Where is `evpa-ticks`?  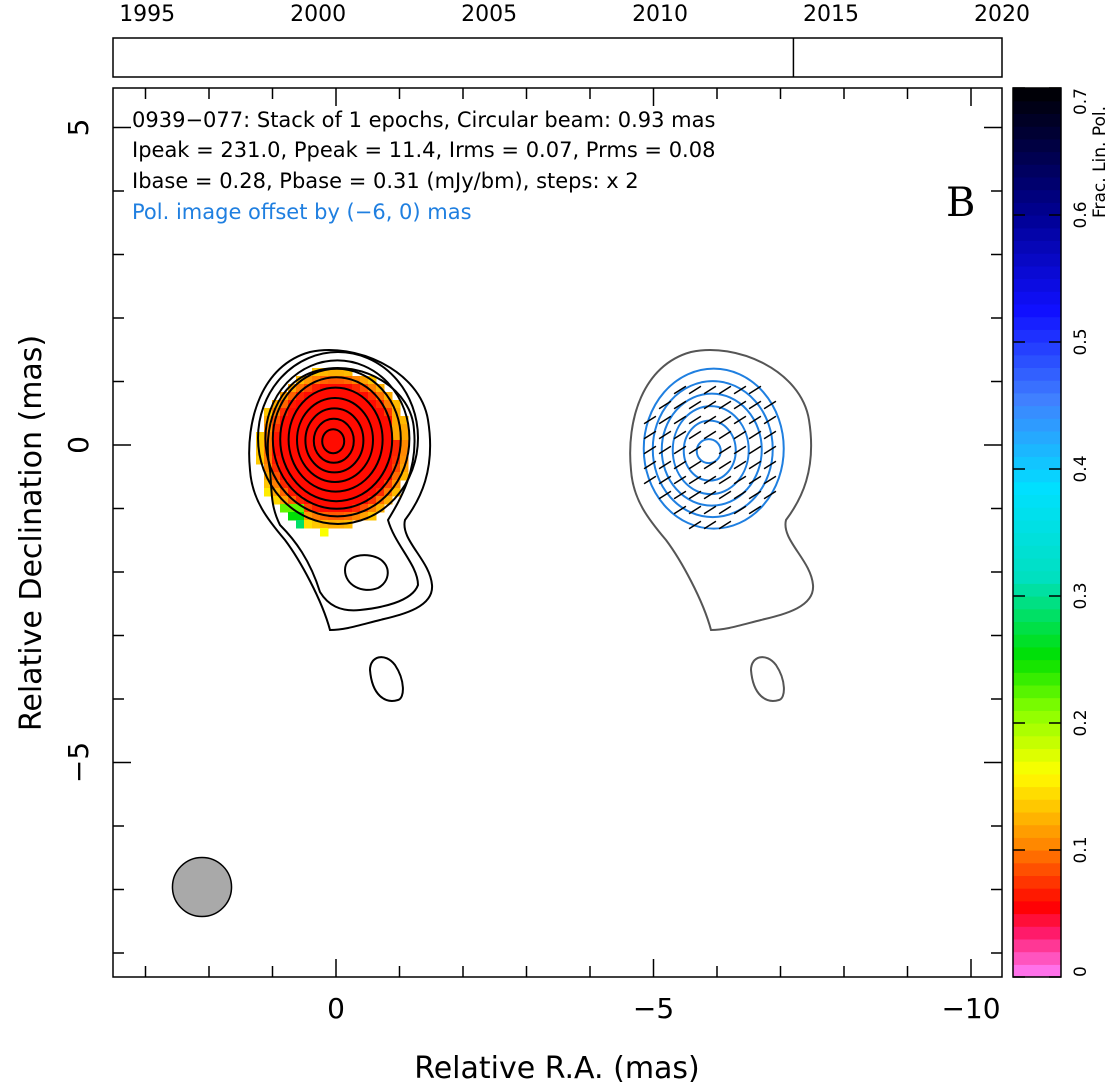 evpa-ticks is located at coordinates (710, 457).